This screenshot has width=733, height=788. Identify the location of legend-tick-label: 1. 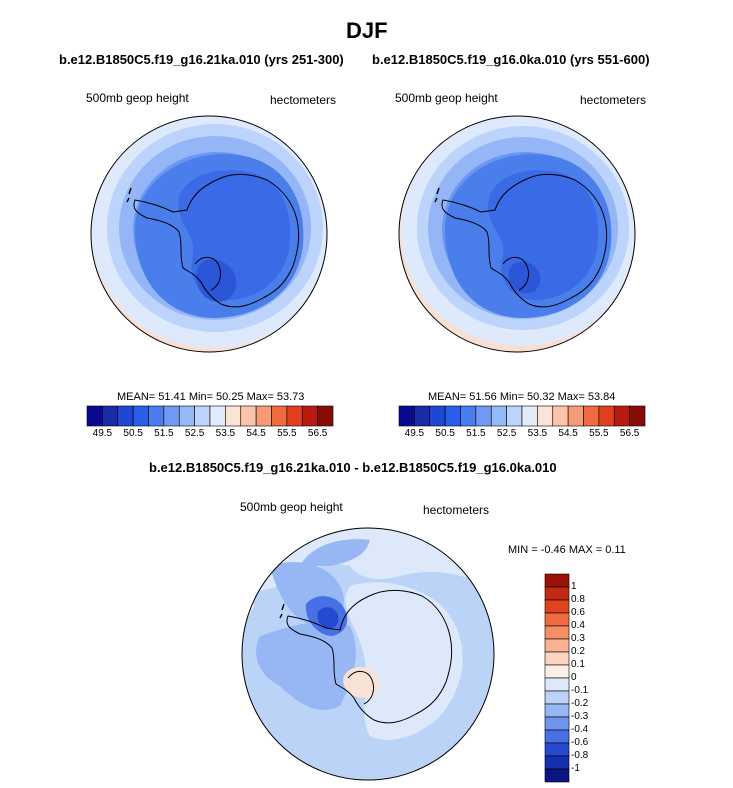
(574, 586).